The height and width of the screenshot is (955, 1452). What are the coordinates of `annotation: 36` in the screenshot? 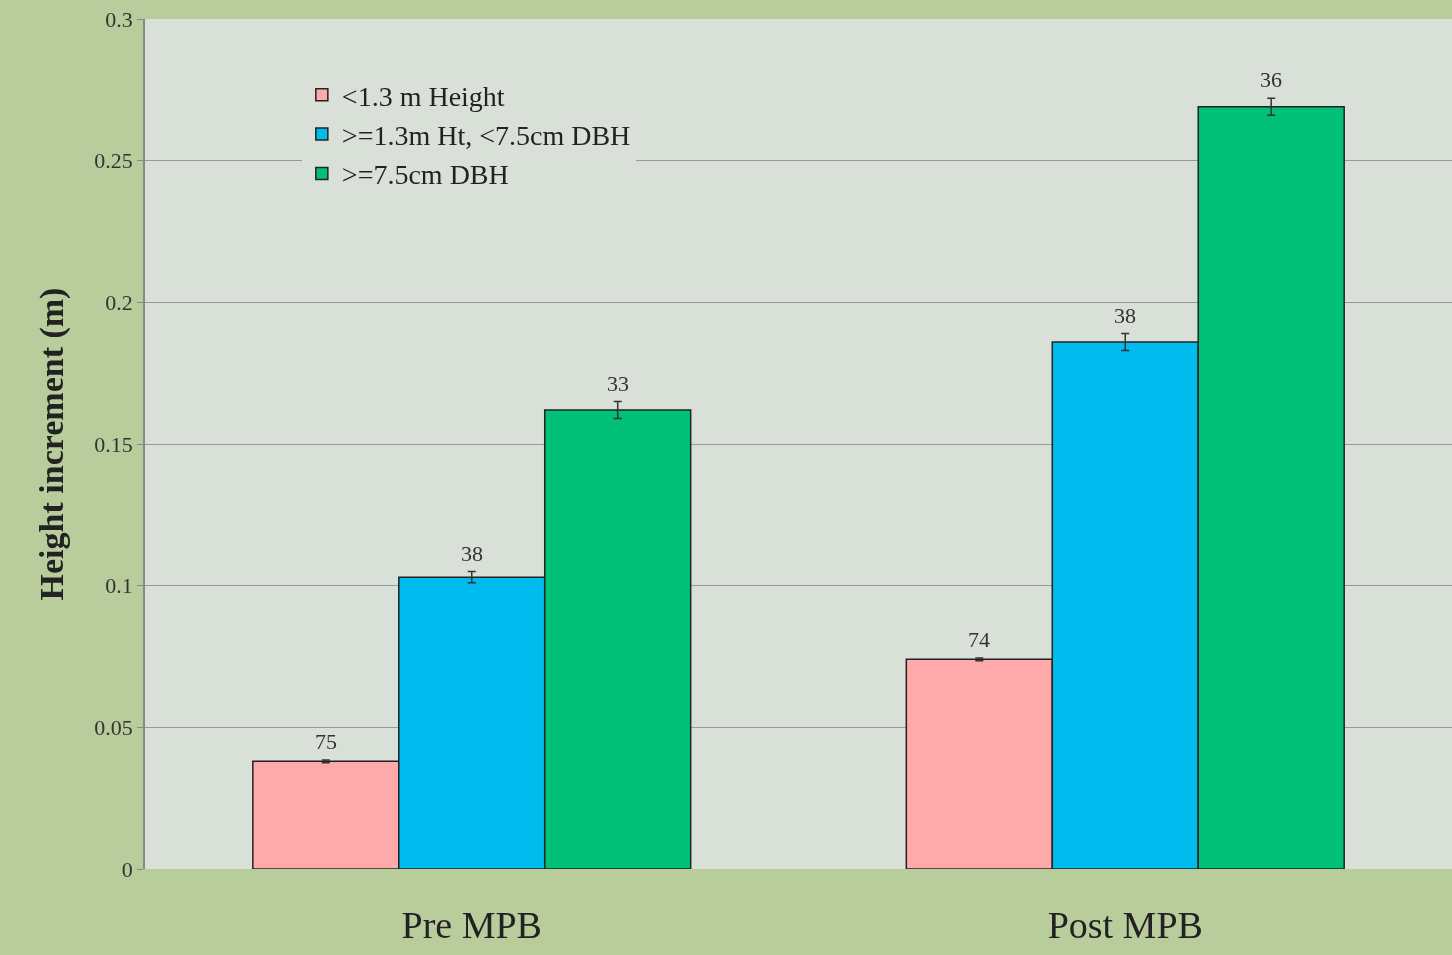 It's located at (1271, 79).